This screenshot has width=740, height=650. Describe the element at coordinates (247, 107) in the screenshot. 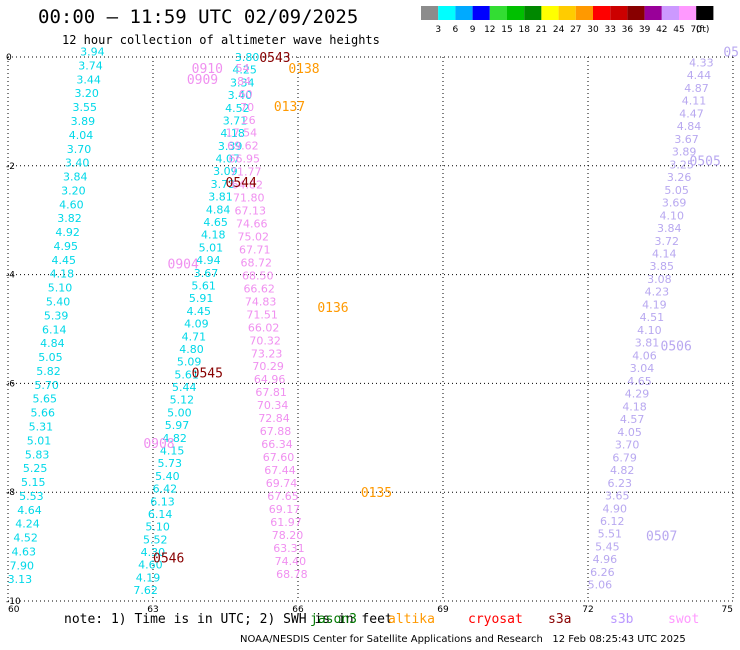

I see `wave-height-value: 70` at that location.